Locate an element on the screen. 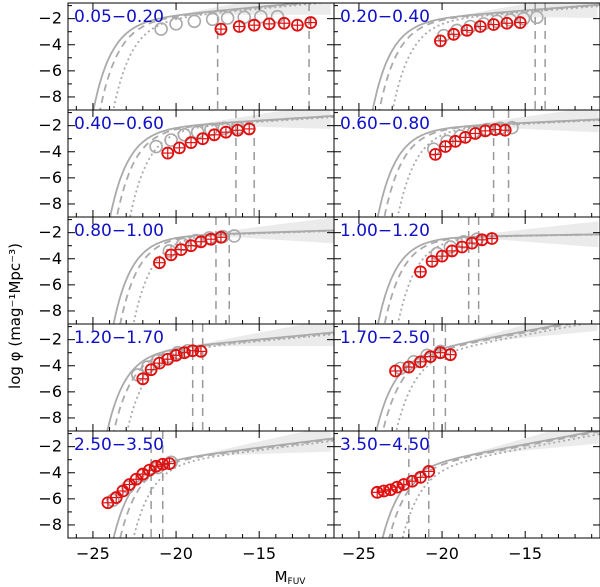  panel-4: 0.60−0.80 is located at coordinates (466, 163).